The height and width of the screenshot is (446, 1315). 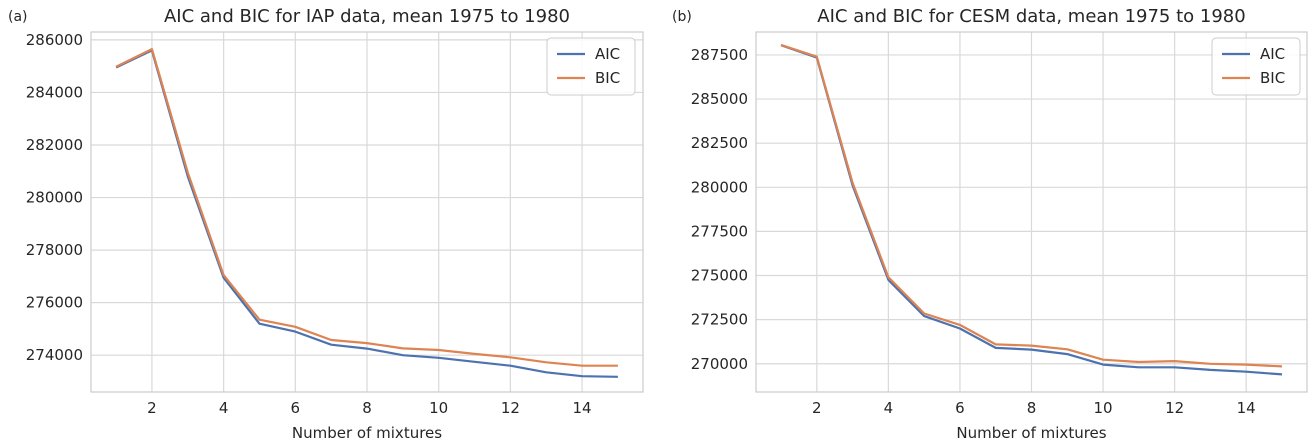 What do you see at coordinates (719, 320) in the screenshot?
I see `y-tick-label: 272500` at bounding box center [719, 320].